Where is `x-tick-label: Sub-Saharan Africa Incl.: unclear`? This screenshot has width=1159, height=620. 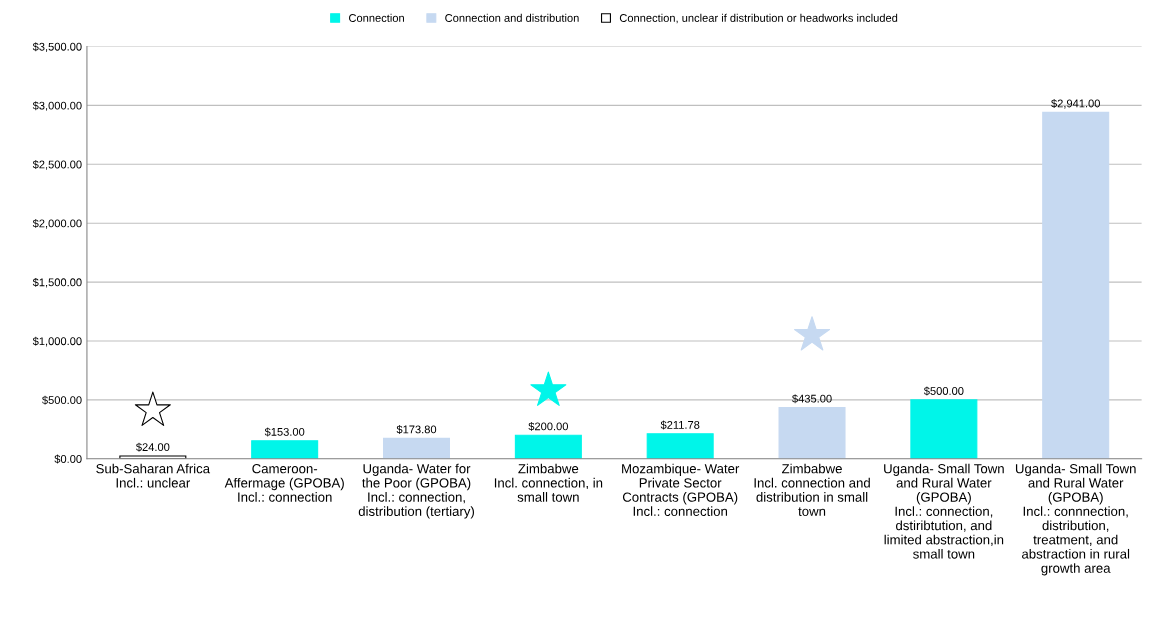
x-tick-label: Sub-Saharan Africa Incl.: unclear is located at coordinates (153, 475).